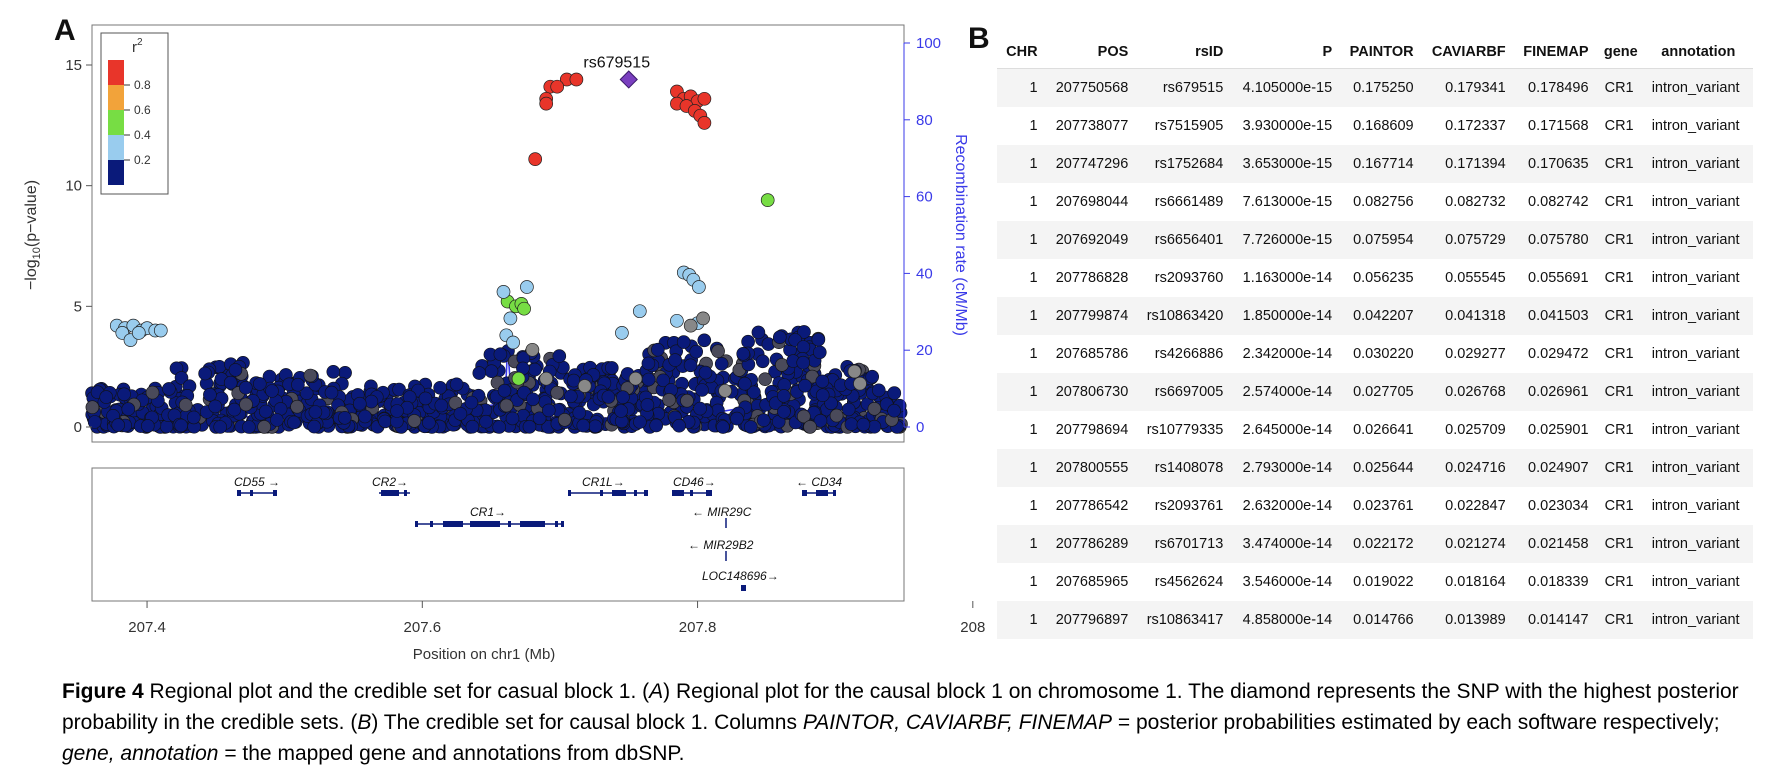  What do you see at coordinates (1379, 52) in the screenshot?
I see `col-header-paintor: PAINTOR` at bounding box center [1379, 52].